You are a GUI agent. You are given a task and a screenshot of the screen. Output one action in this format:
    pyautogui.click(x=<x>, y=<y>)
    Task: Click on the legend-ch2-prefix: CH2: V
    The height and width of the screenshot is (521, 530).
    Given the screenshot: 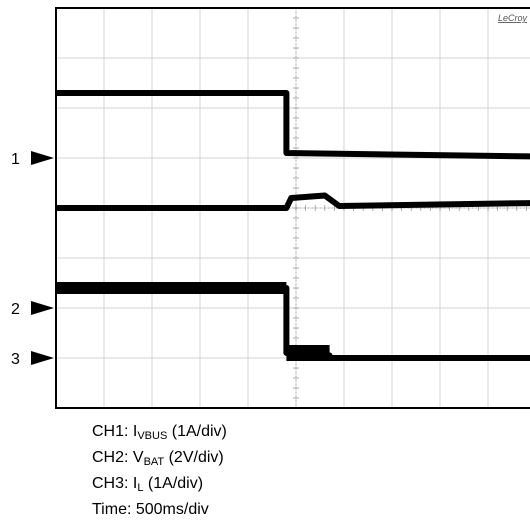 What is the action you would take?
    pyautogui.click(x=118, y=457)
    